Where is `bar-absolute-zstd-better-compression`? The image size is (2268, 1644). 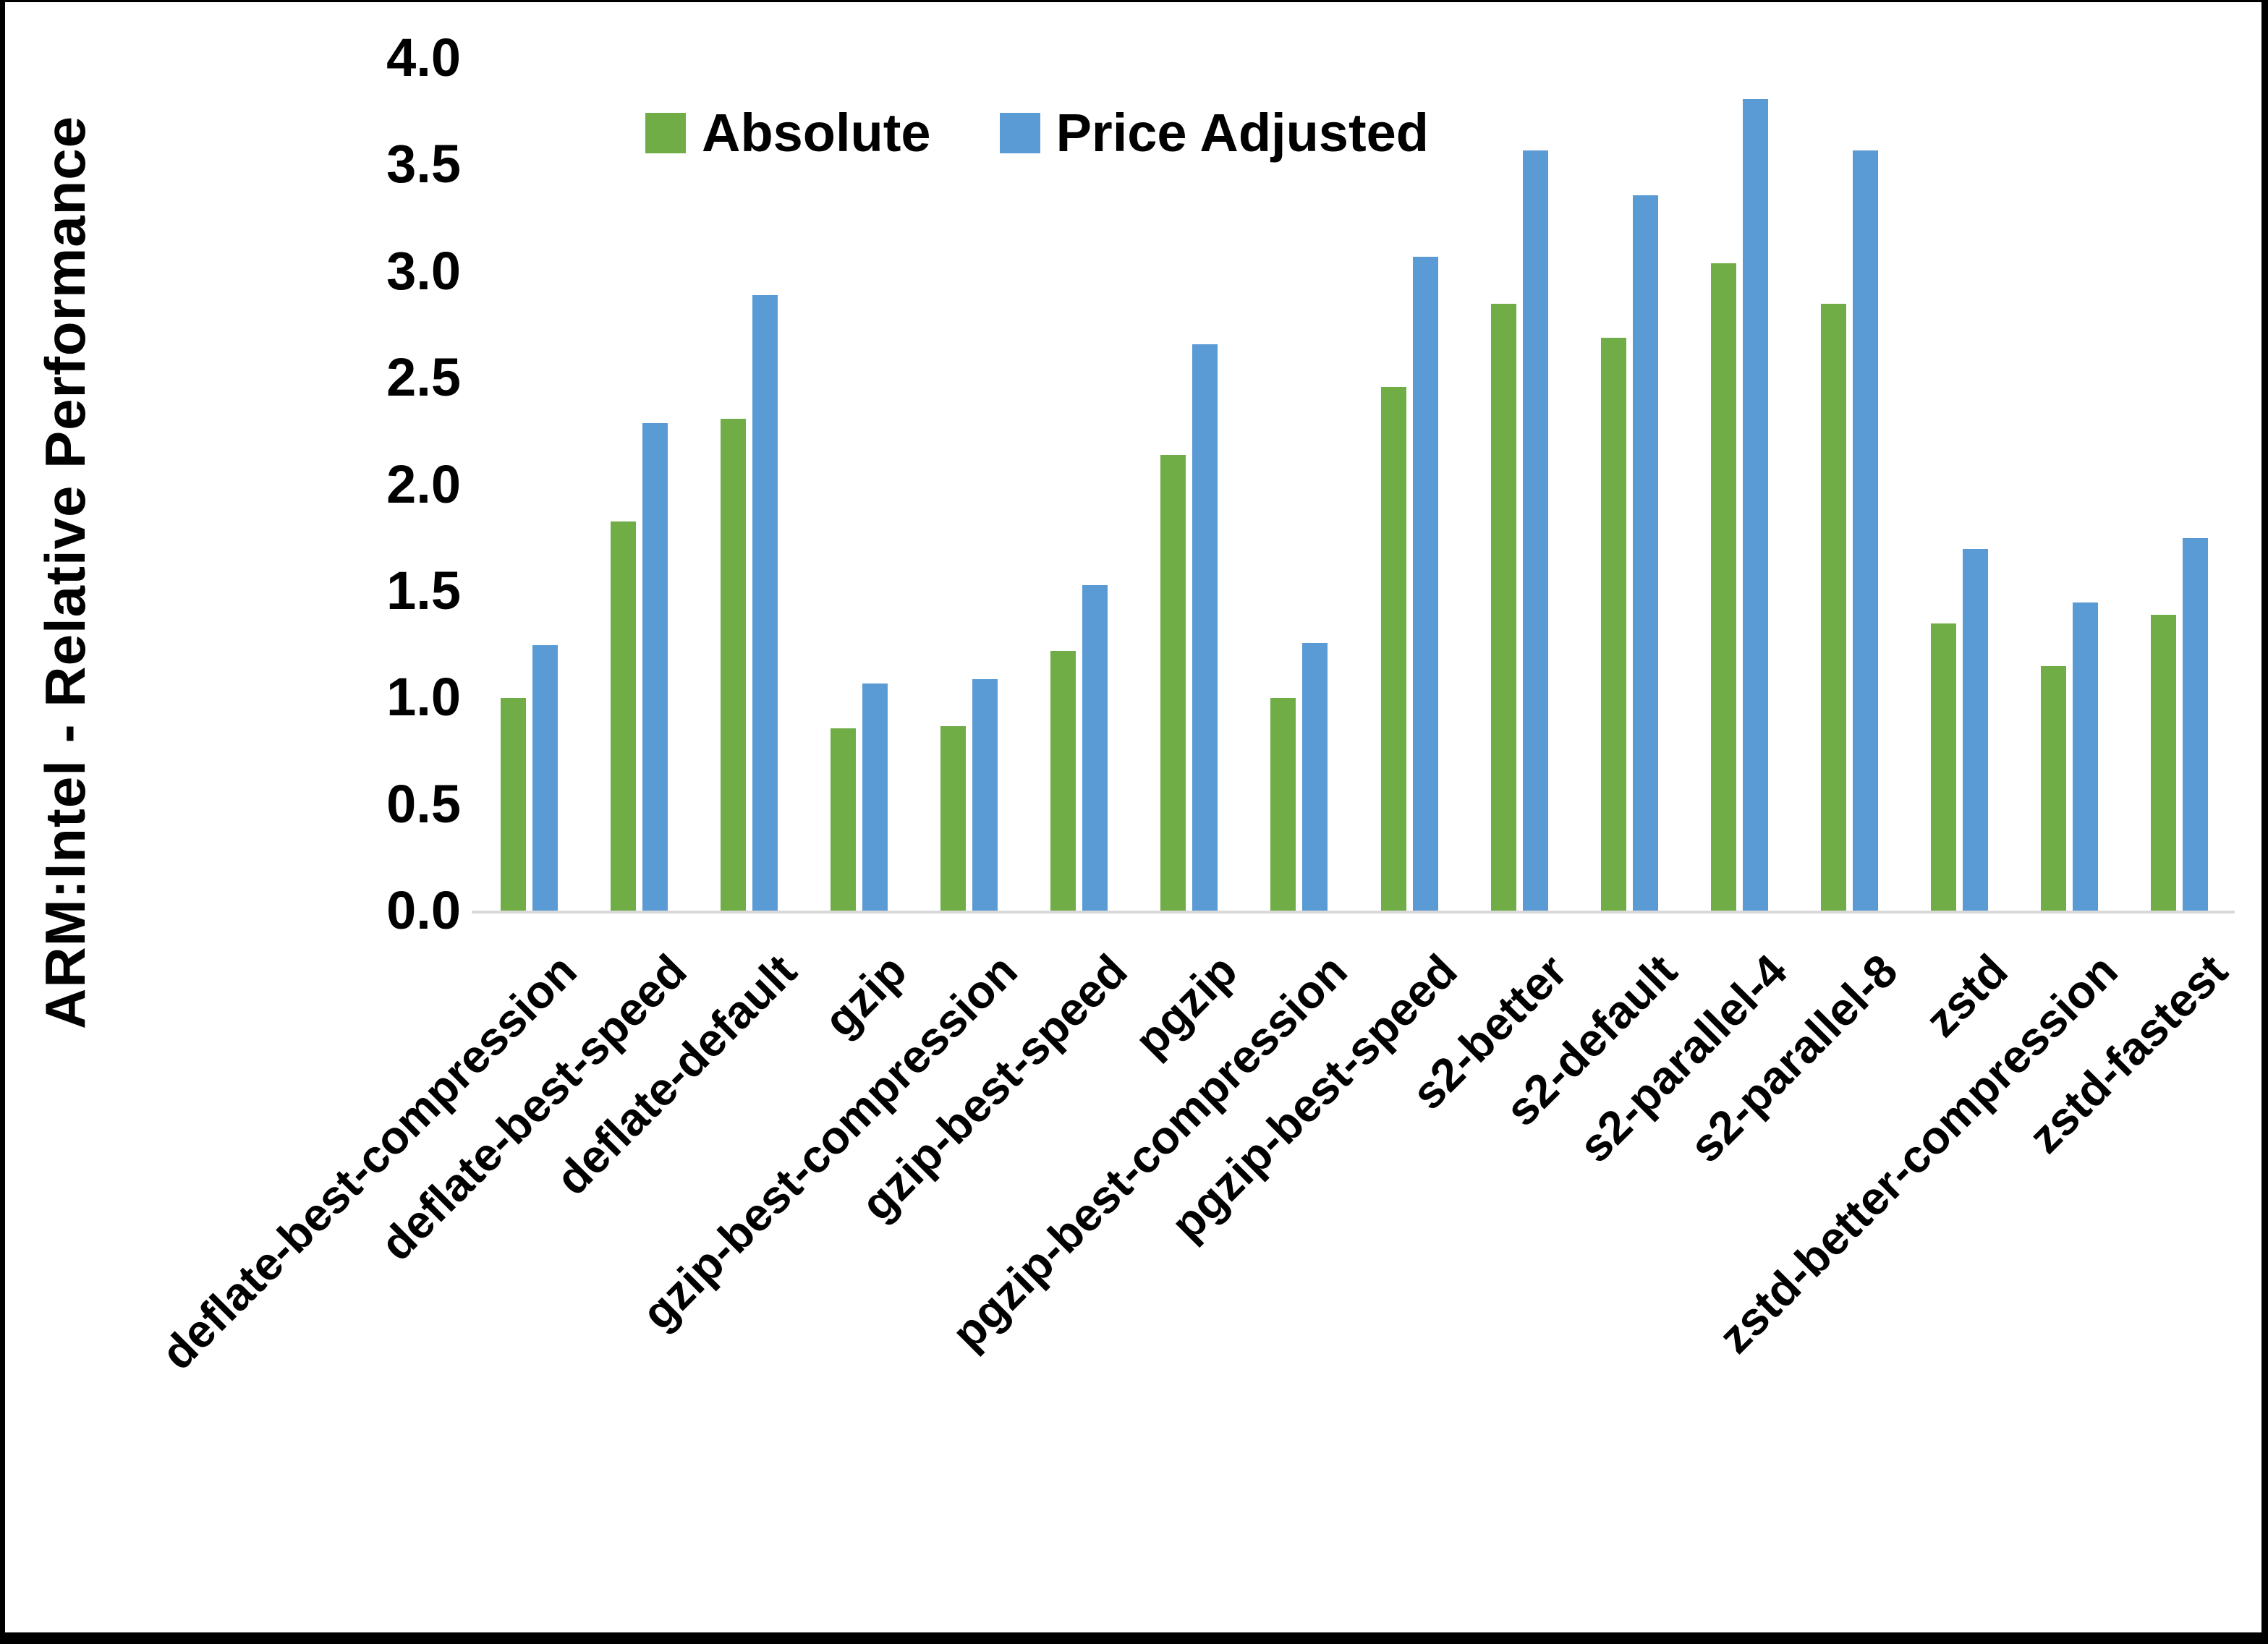 bar-absolute-zstd-better-compression is located at coordinates (2054, 789).